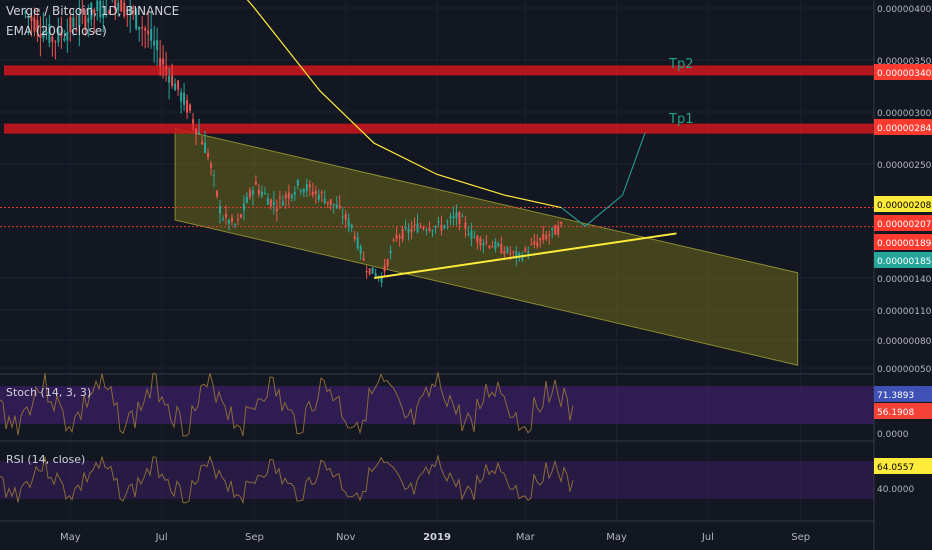  Describe the element at coordinates (903, 204) in the screenshot. I see `price-tag-yellow` at that location.